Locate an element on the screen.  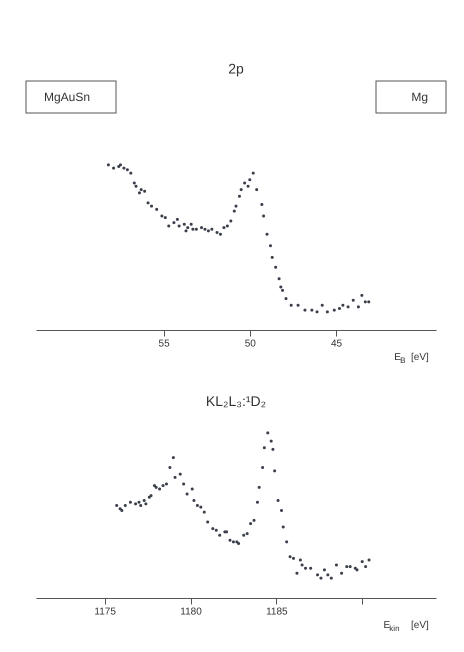
x-tick-label: 45 is located at coordinates (336, 344).